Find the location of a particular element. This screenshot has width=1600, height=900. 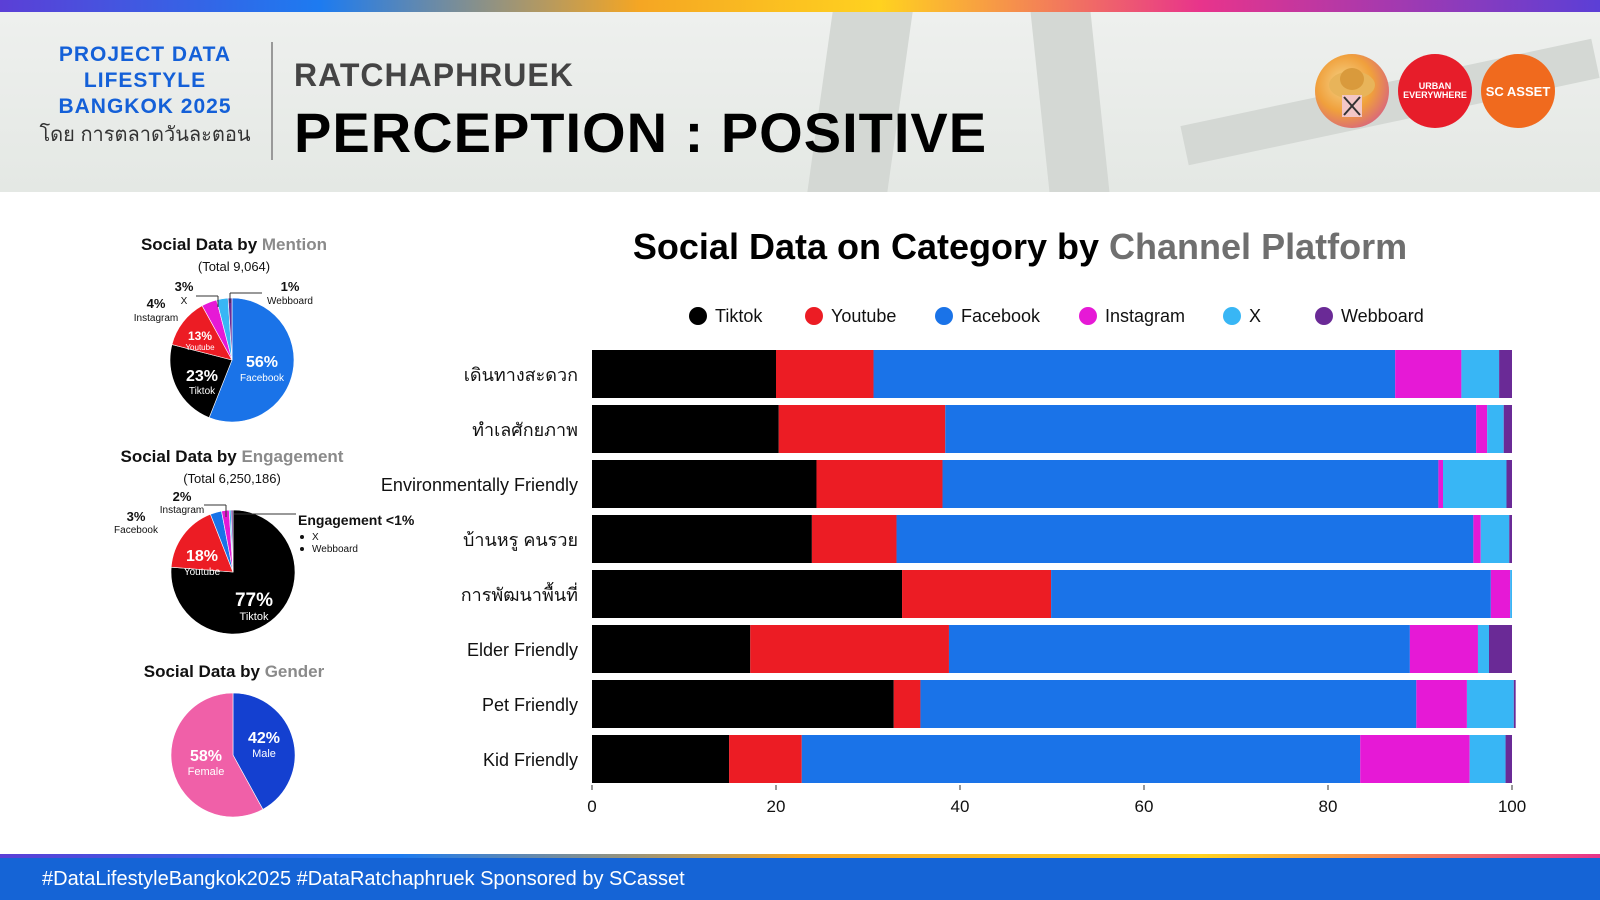

legend-swatch-instagram is located at coordinates (1088, 316).